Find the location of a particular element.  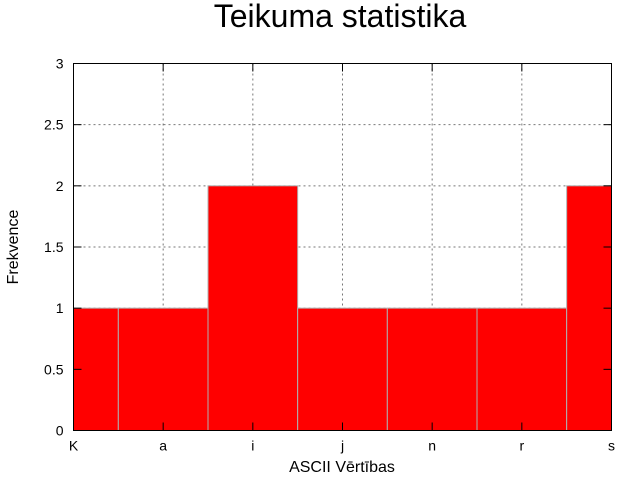

bar-a is located at coordinates (163, 369).